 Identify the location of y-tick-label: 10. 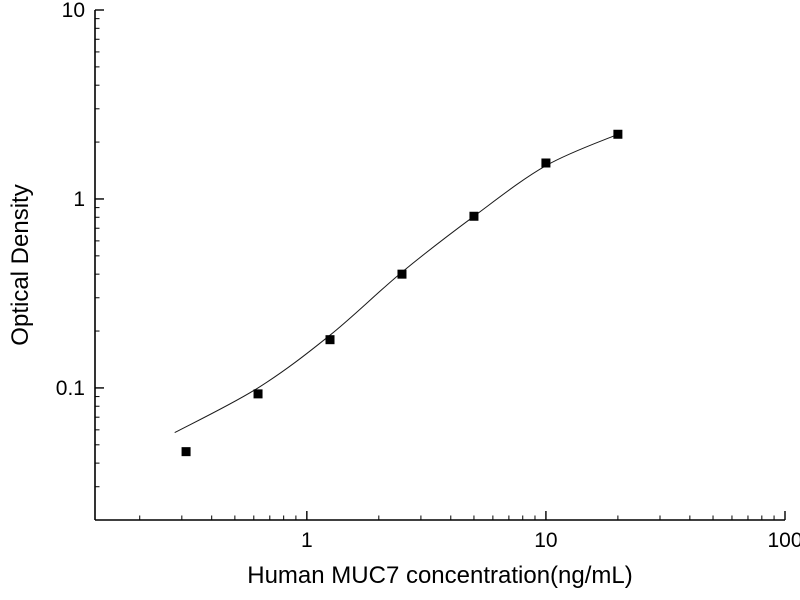
(73, 11).